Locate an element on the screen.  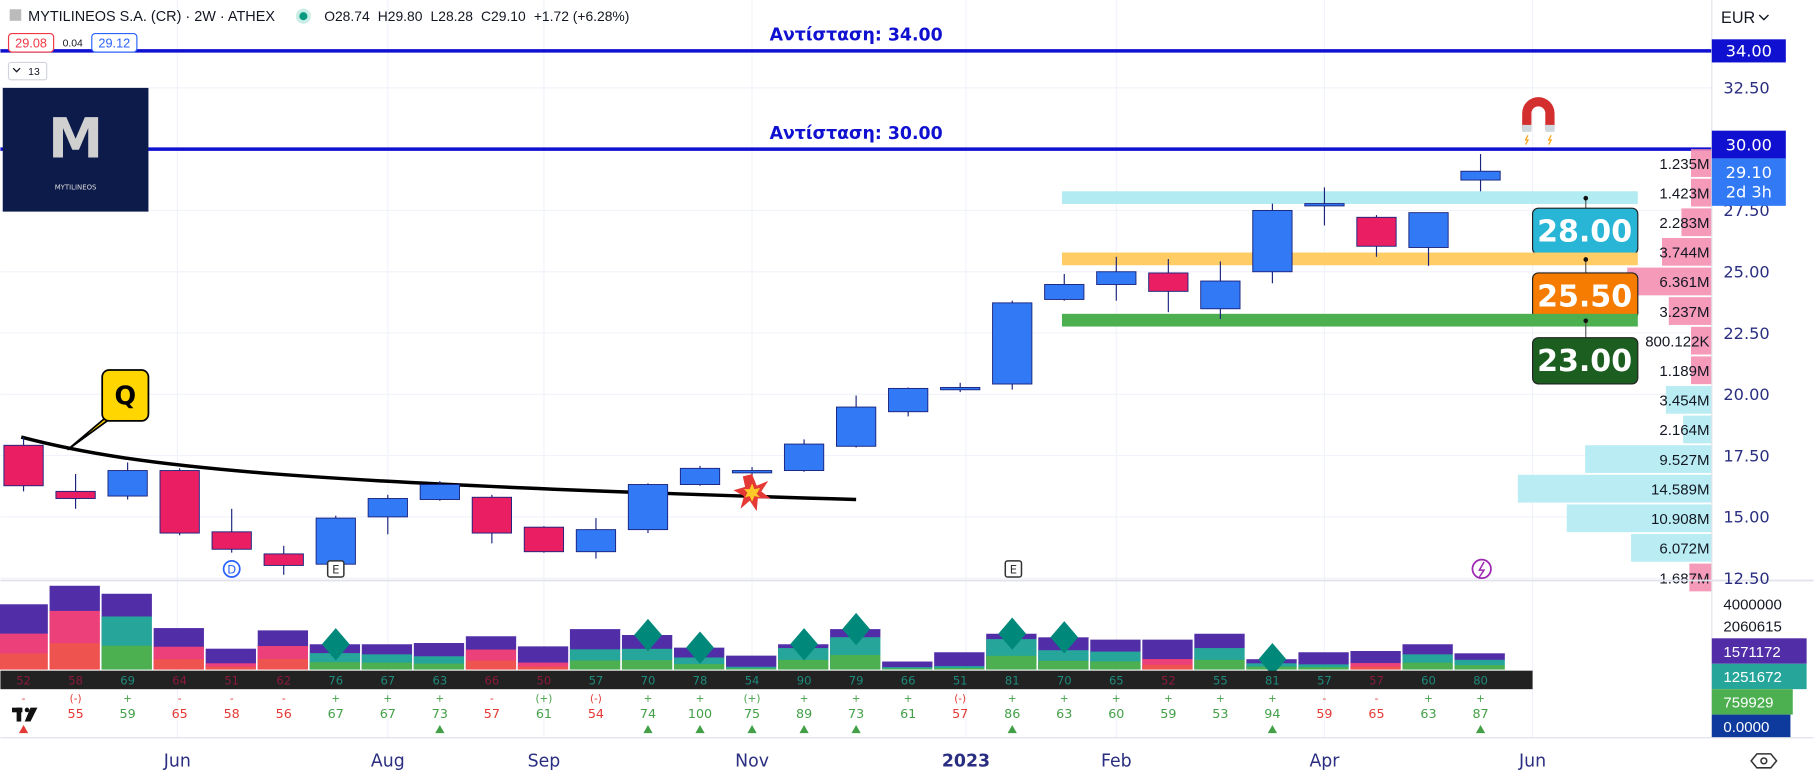
volume-profile-label: 2.283M is located at coordinates (1684, 223).